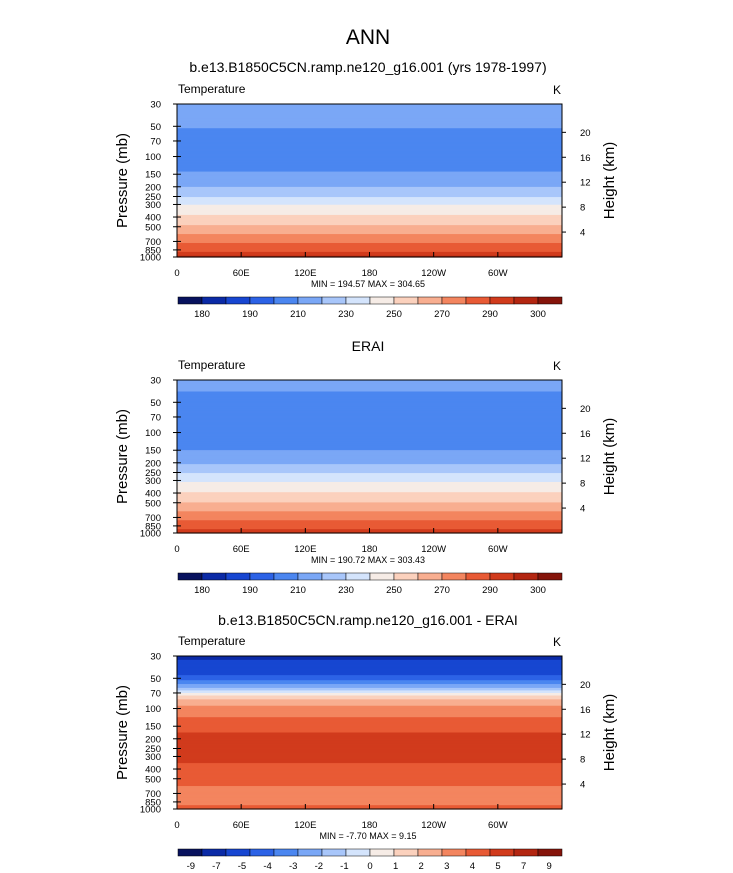  What do you see at coordinates (241, 825) in the screenshot?
I see `lon-tick-label: 60E` at bounding box center [241, 825].